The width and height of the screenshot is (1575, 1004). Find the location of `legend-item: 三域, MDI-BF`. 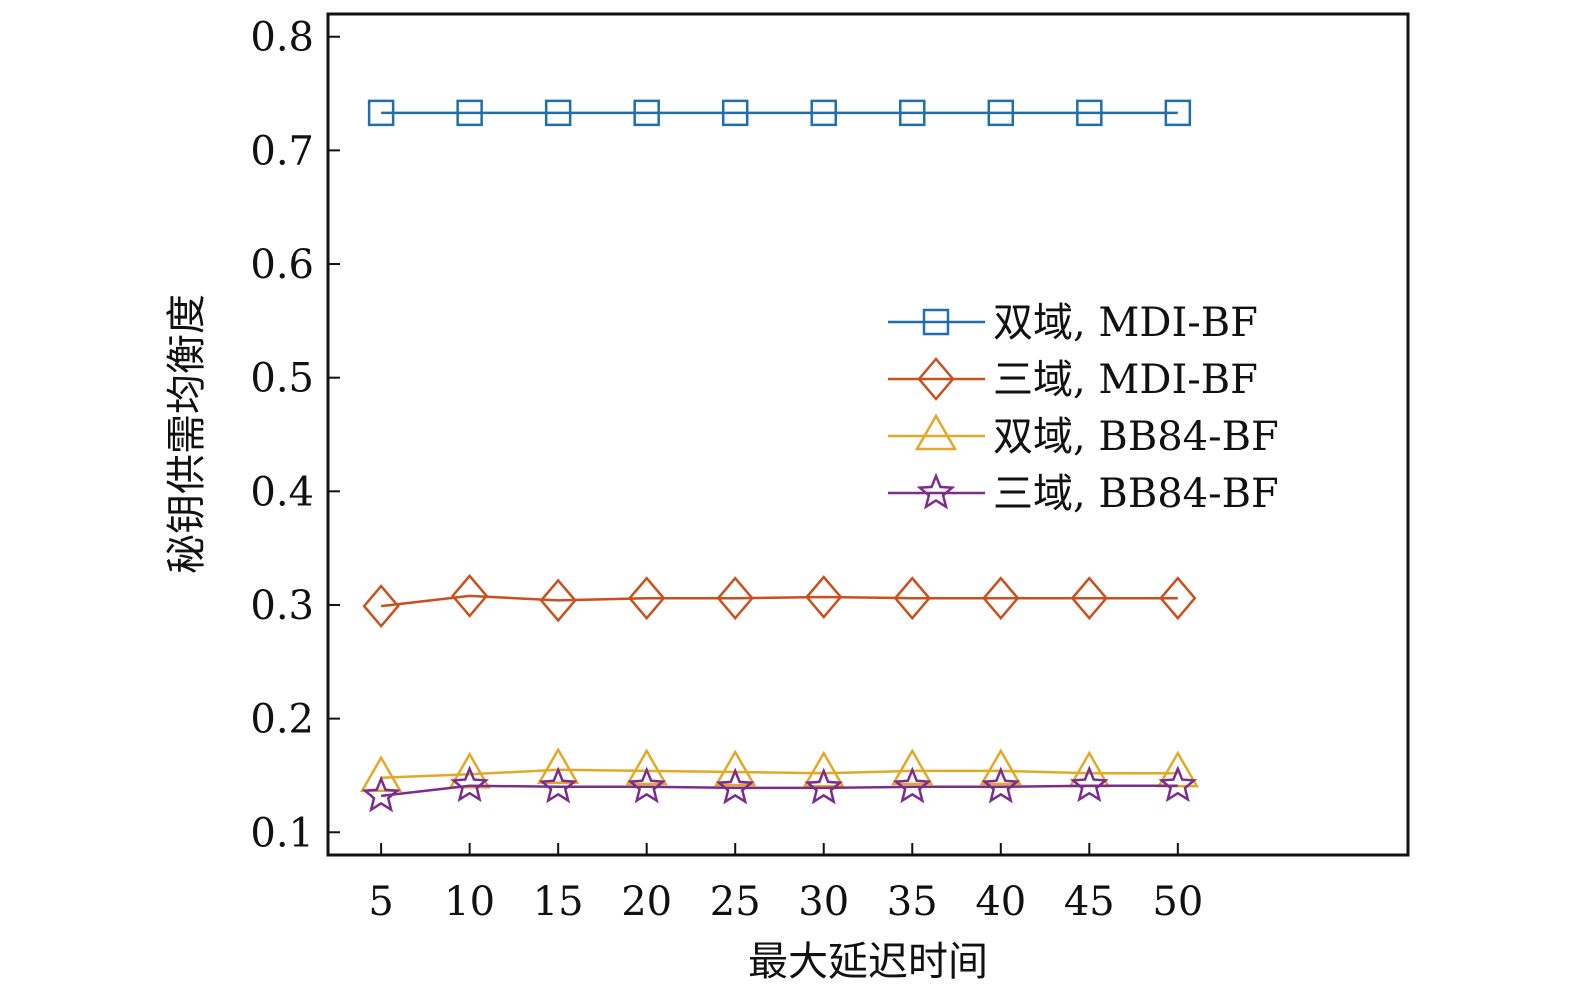

legend-item: 三域, MDI-BF is located at coordinates (1073, 380).